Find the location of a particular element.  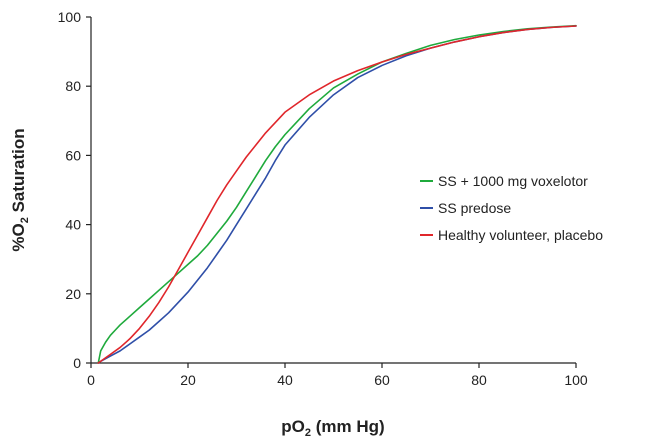

x-axis-title: pO2 (mm Hg) is located at coordinates (332, 428).